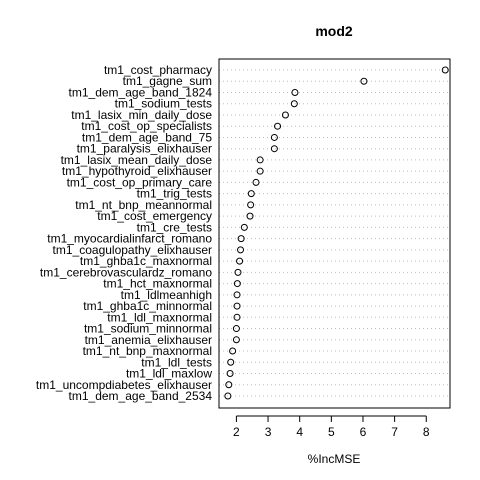  What do you see at coordinates (137, 160) in the screenshot?
I see `category-label: tm1_lasix_mean_daily_dose` at bounding box center [137, 160].